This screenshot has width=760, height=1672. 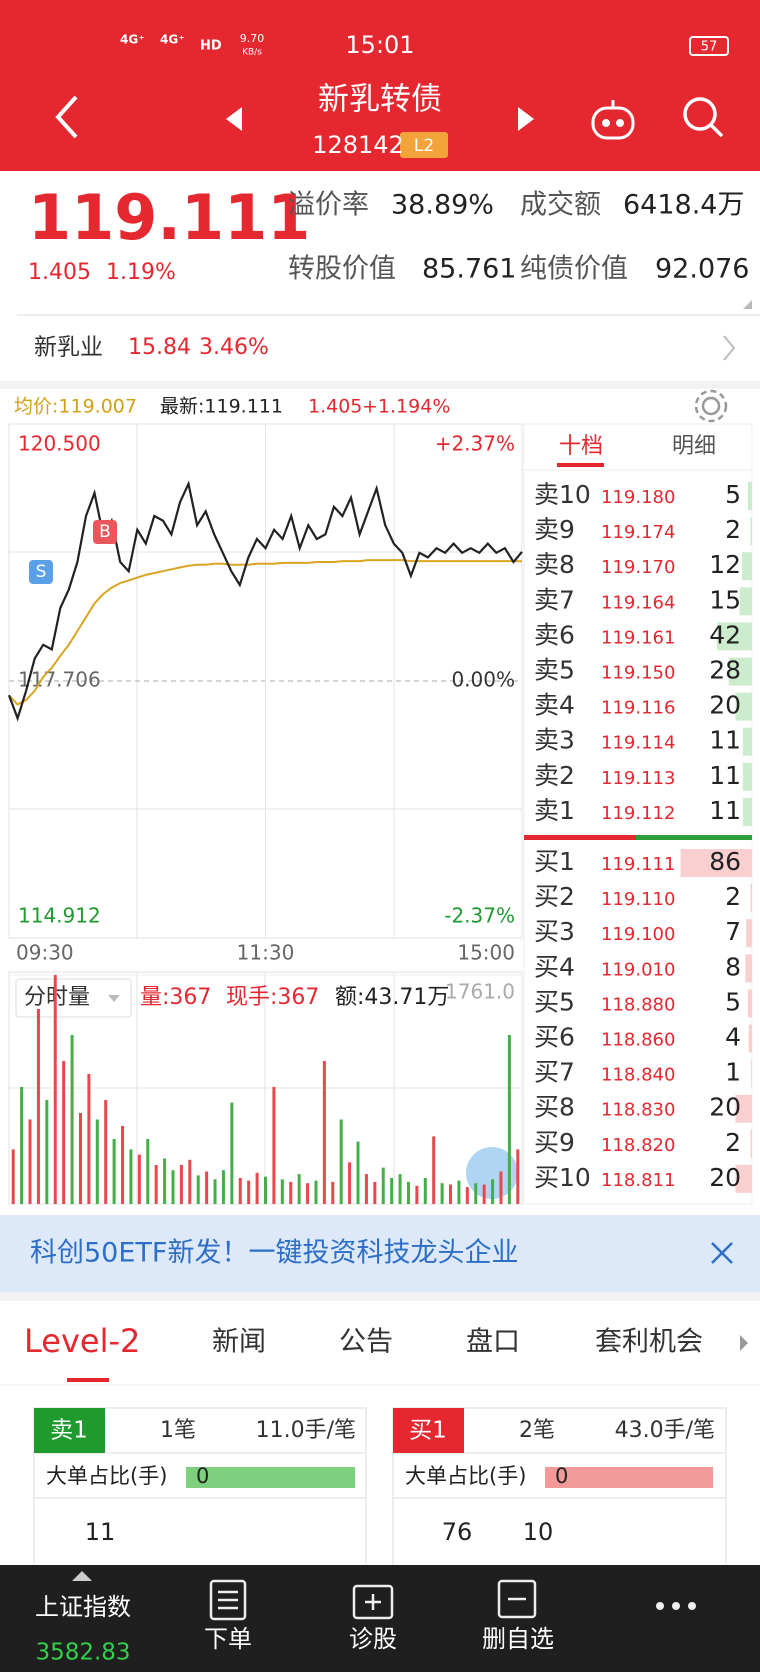 What do you see at coordinates (57, 997) in the screenshot?
I see `volume-selector-label: 分时量` at bounding box center [57, 997].